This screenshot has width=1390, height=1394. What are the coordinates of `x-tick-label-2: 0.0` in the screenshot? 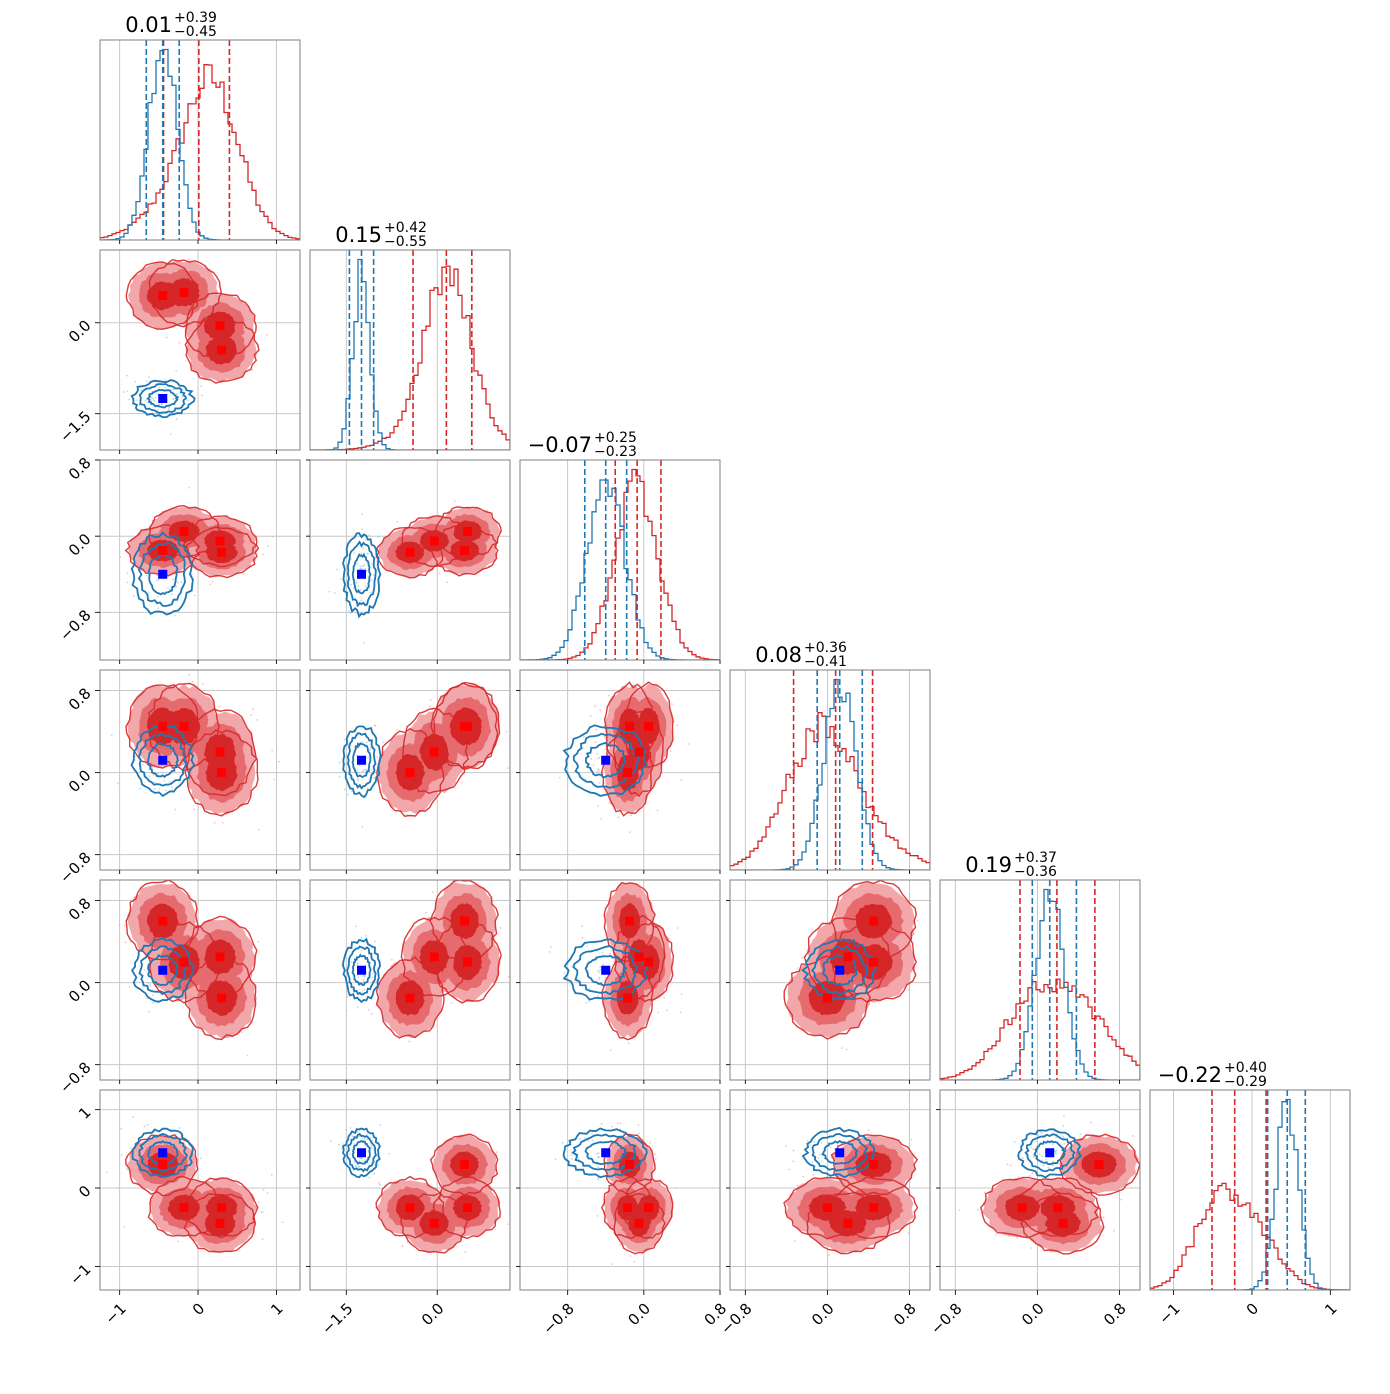 It's located at (639, 1315).